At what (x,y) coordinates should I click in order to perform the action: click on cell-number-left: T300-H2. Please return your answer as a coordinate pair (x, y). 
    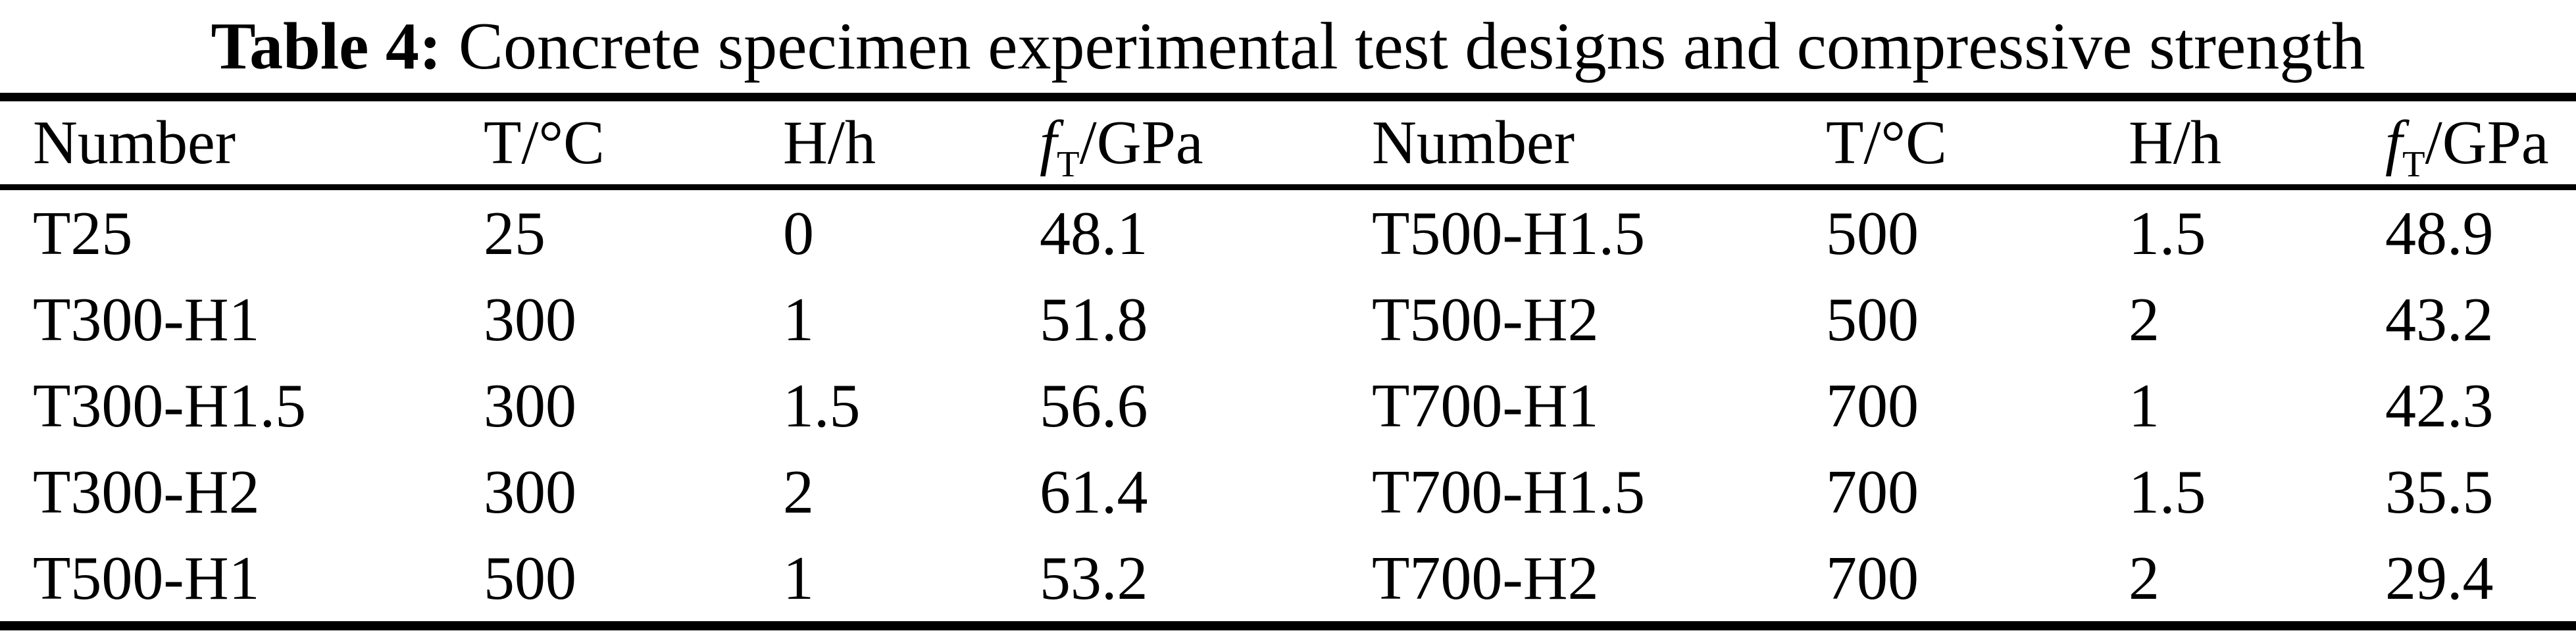
    Looking at the image, I should click on (146, 491).